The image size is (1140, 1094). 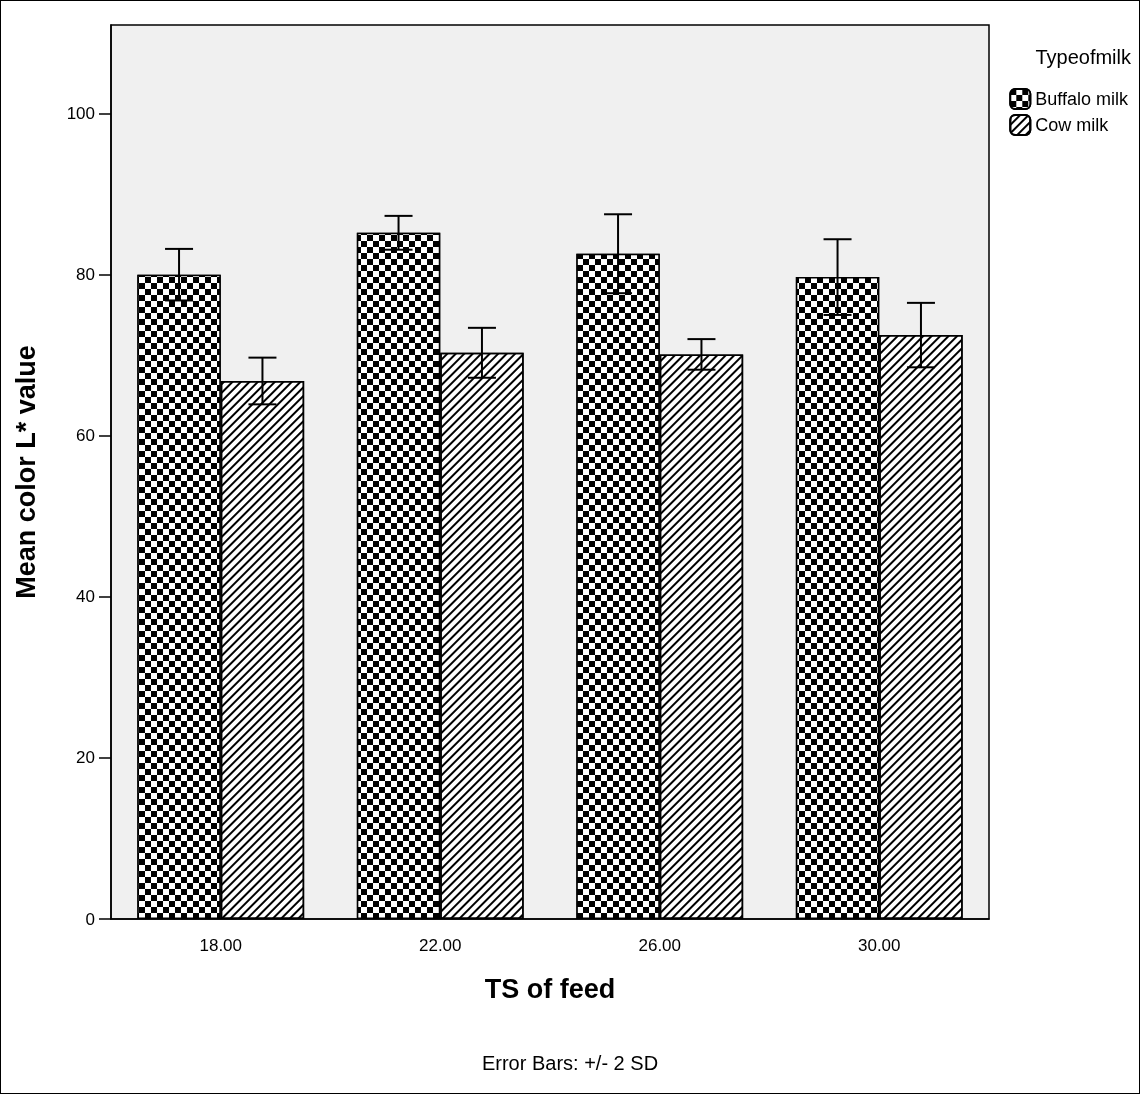 What do you see at coordinates (1083, 57) in the screenshot?
I see `legend-title: Typeofmilk` at bounding box center [1083, 57].